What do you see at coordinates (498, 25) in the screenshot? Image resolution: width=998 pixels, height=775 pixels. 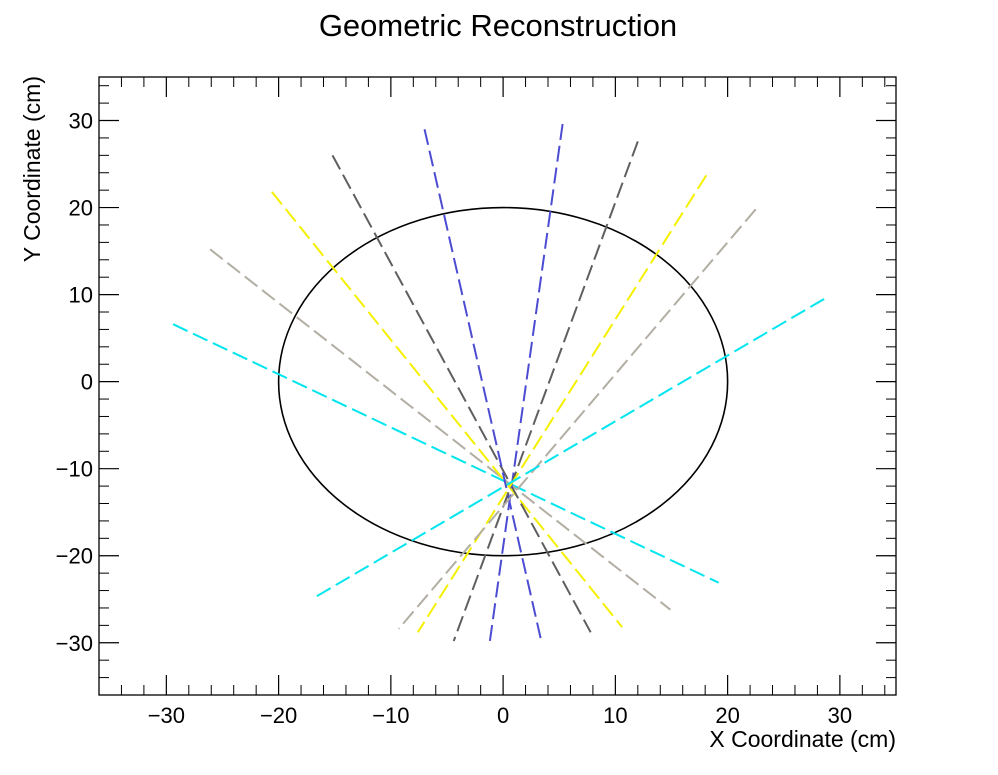 I see `chart-title: Geometric Reconstruction` at bounding box center [498, 25].